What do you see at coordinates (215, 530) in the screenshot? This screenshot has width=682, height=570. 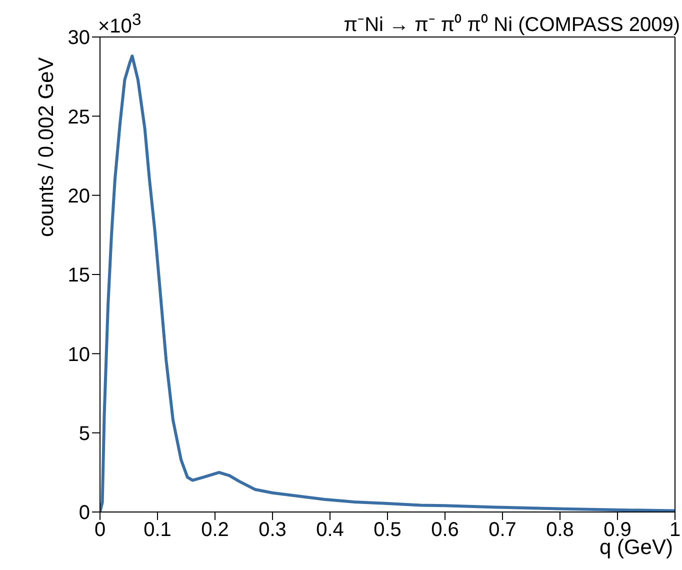 I see `x-tick-label: 0.2` at bounding box center [215, 530].